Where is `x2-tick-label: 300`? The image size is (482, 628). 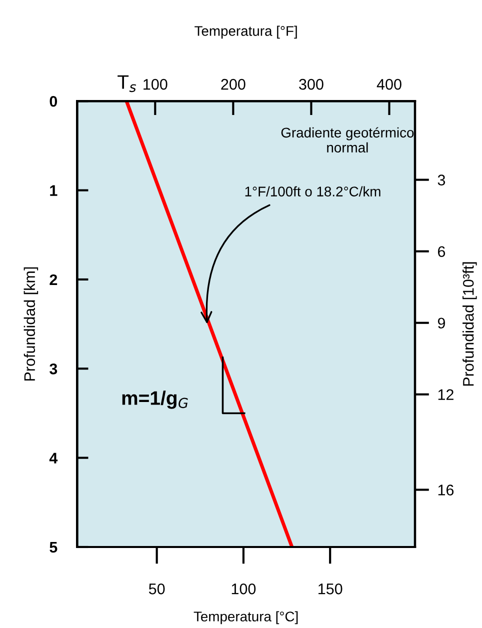
x2-tick-label: 300 is located at coordinates (311, 84).